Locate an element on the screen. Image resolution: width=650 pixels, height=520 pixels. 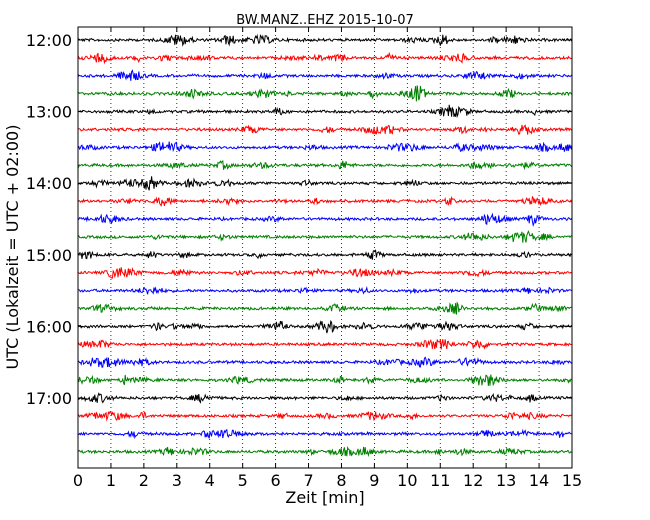
x-tick-label: 0 is located at coordinates (78, 480).